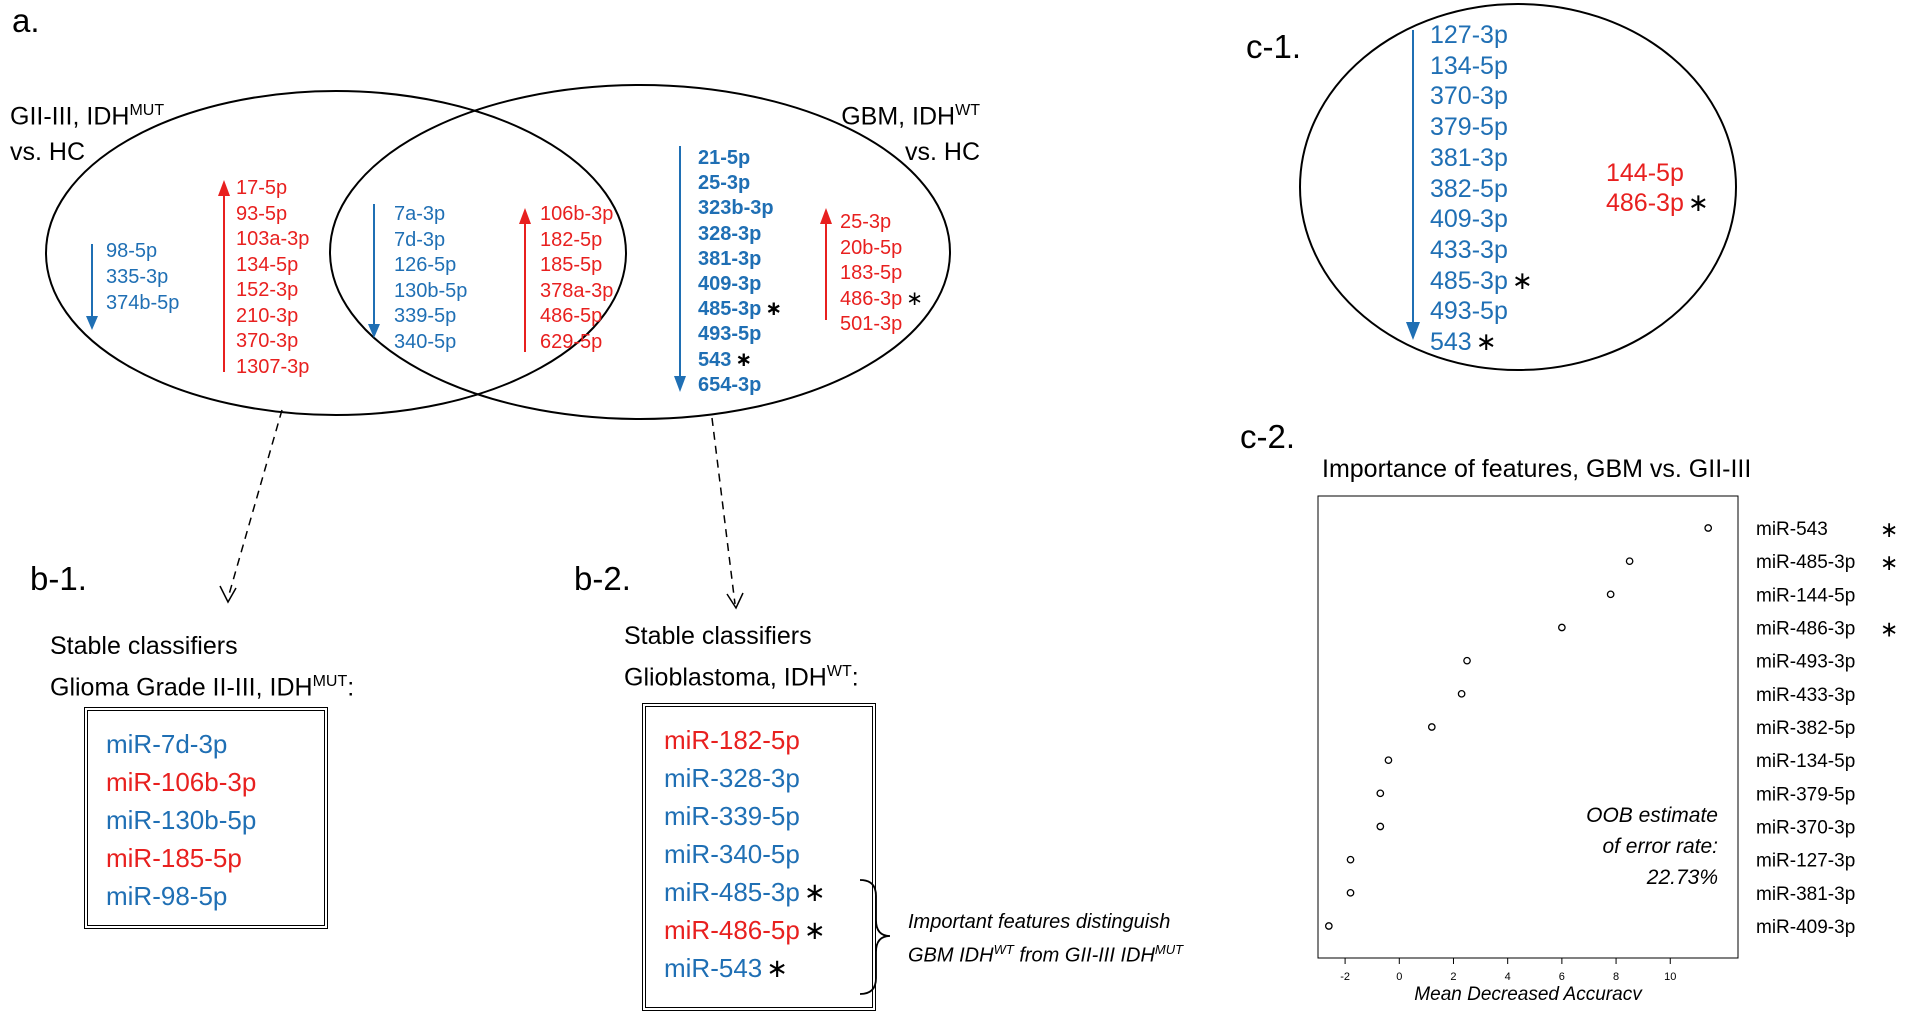 The height and width of the screenshot is (1011, 1932). I want to click on mirna-item: 93-5p, so click(272, 215).